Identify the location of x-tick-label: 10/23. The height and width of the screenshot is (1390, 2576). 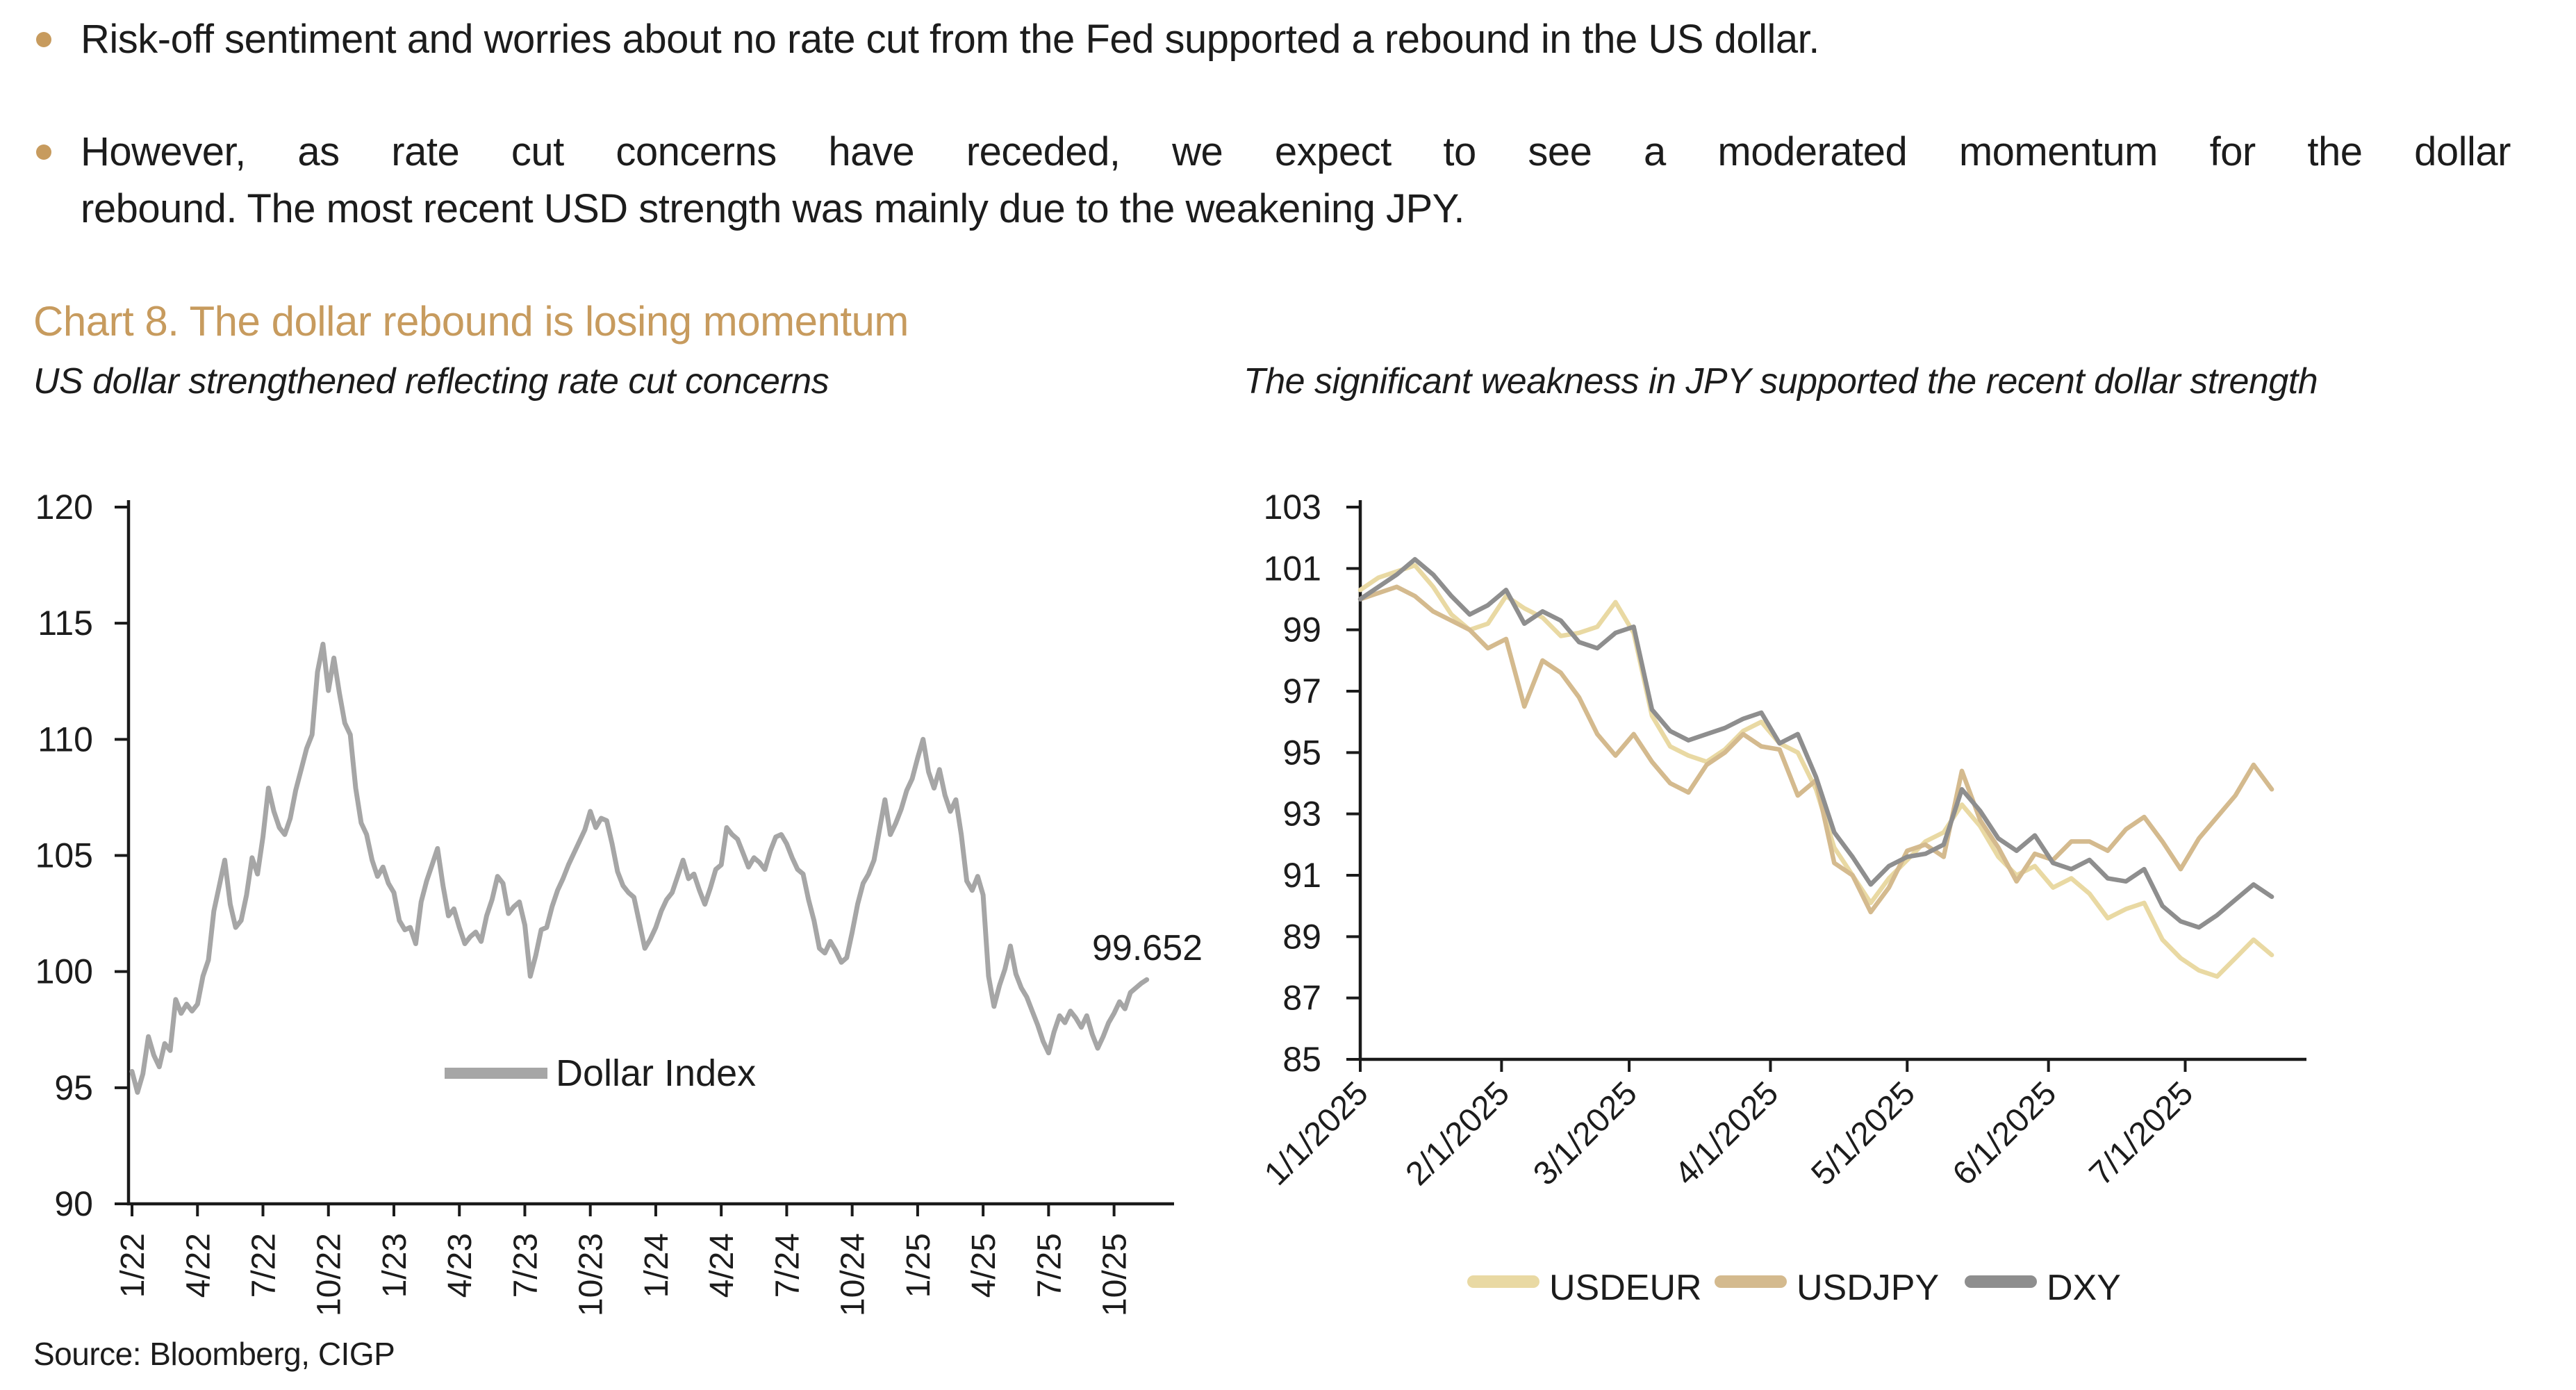
(592, 1274).